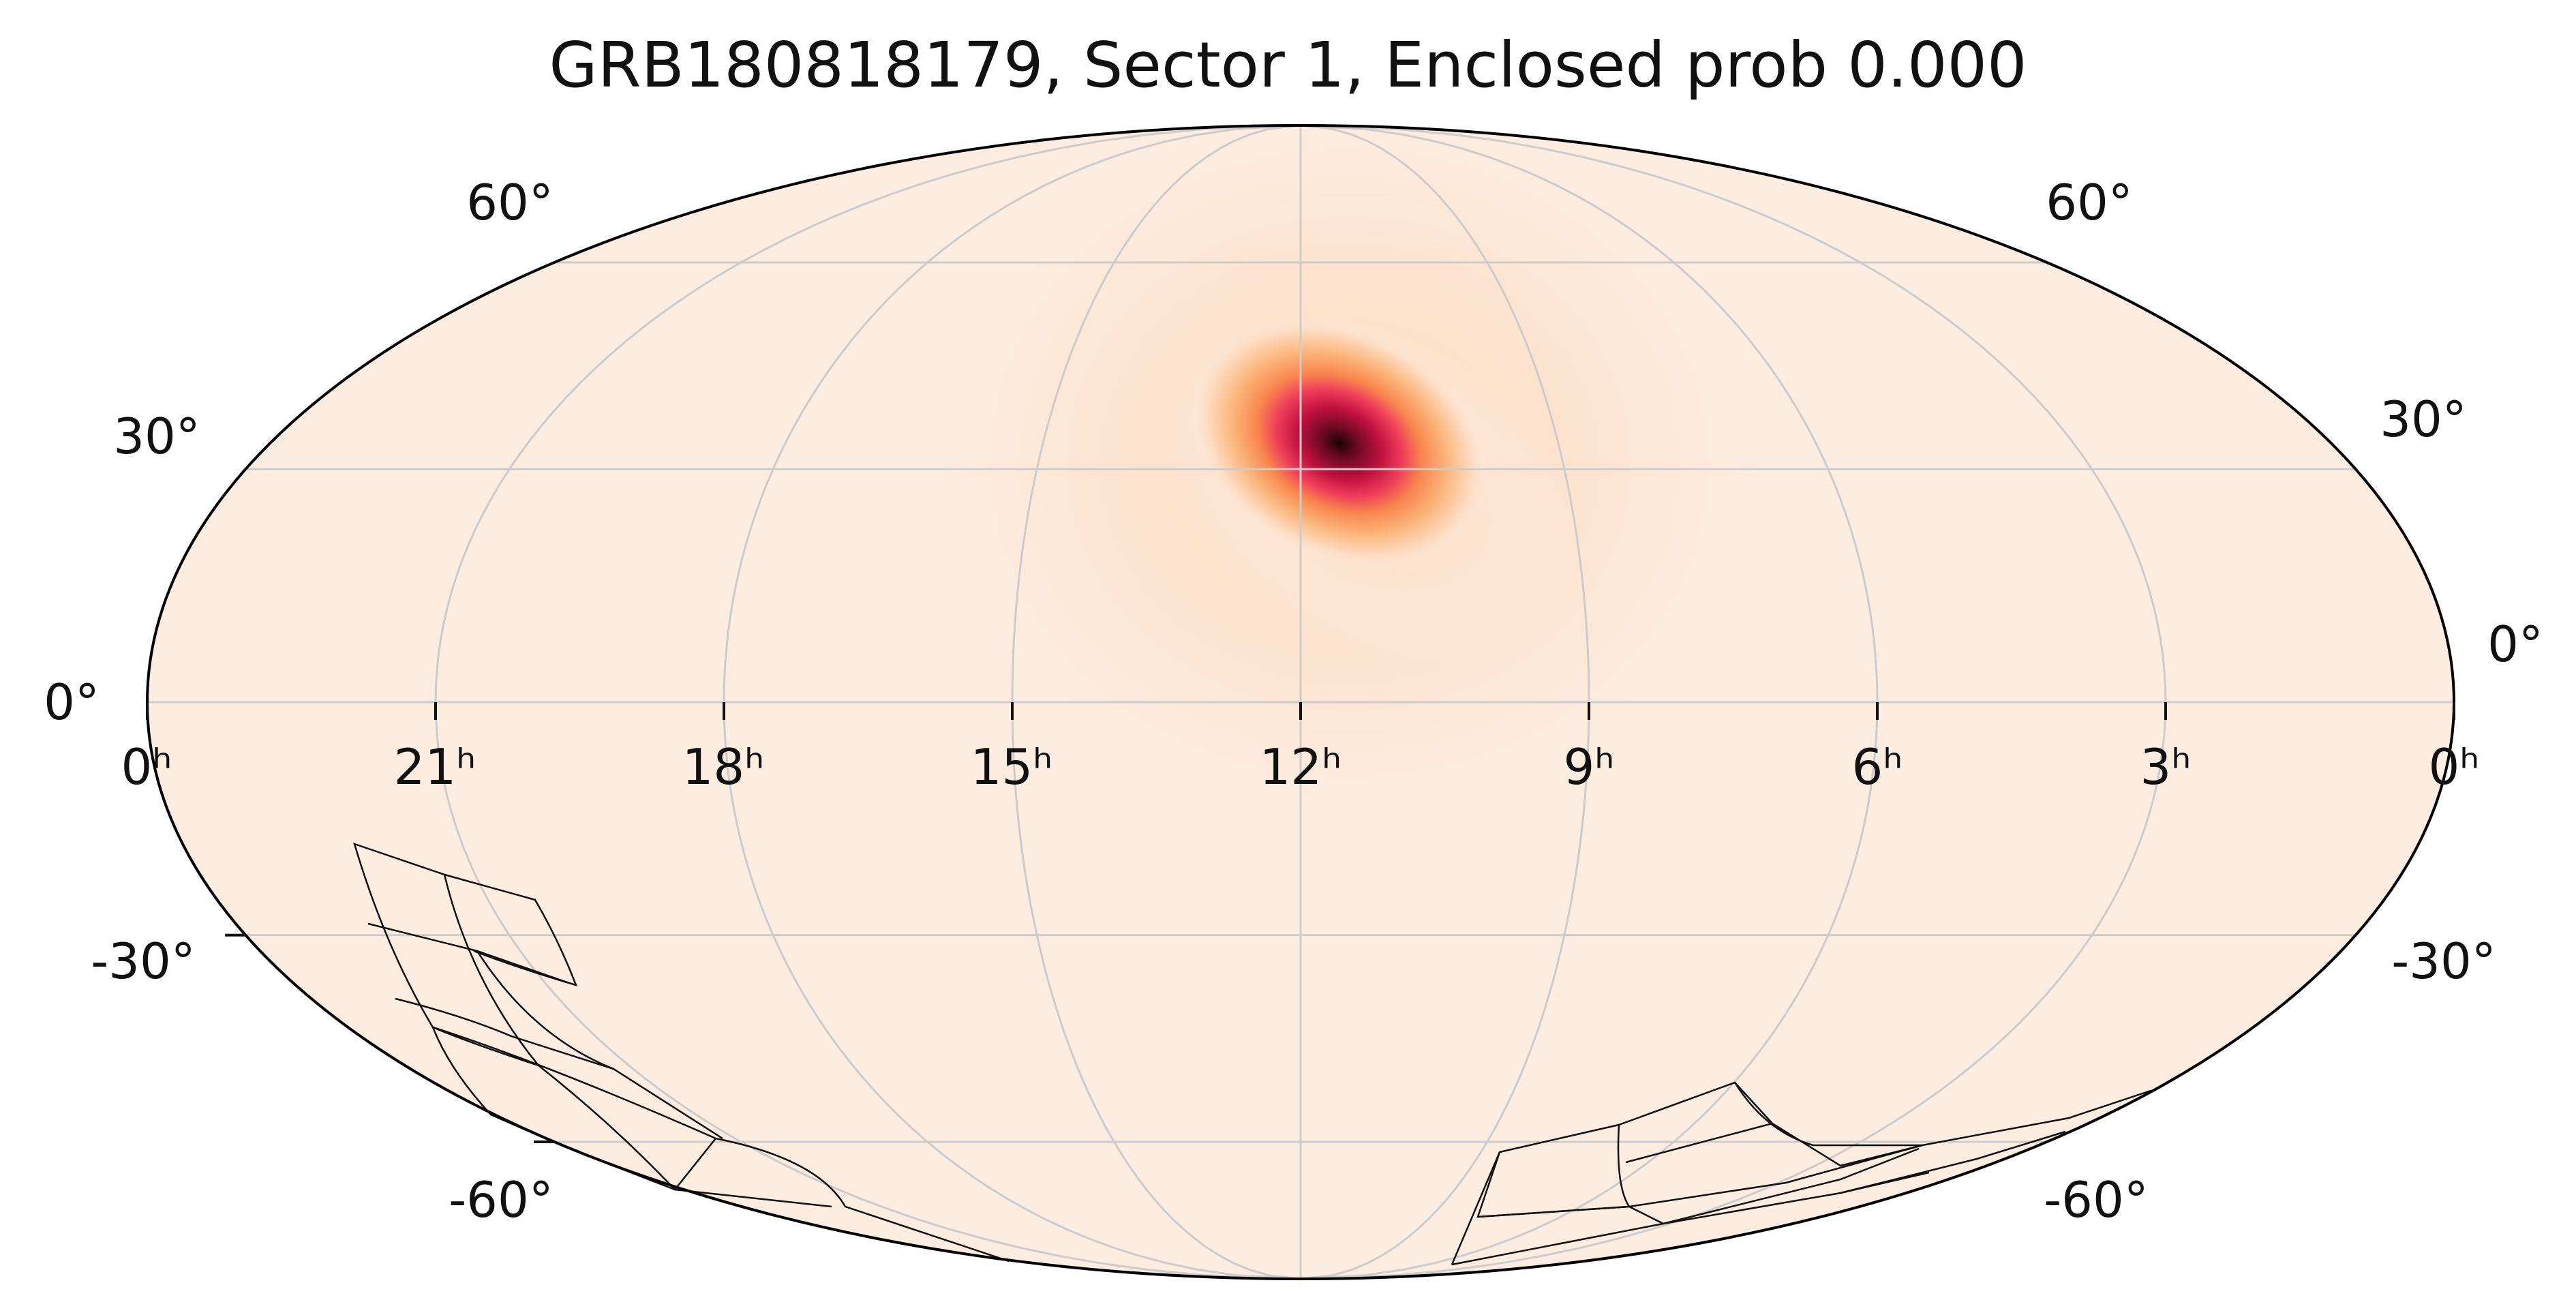 The image size is (2576, 1315). Describe the element at coordinates (1012, 767) in the screenshot. I see `ra-label: 15ʰ` at that location.